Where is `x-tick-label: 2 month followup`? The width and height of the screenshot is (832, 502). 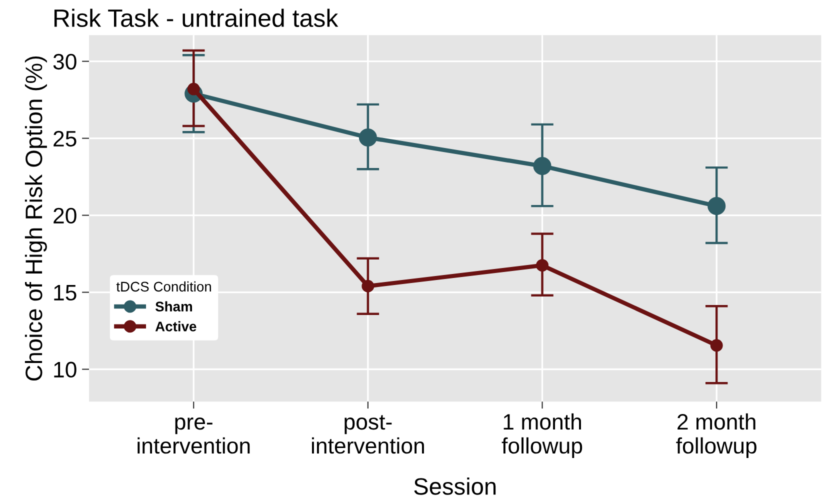
x-tick-label: 2 month followup is located at coordinates (716, 435).